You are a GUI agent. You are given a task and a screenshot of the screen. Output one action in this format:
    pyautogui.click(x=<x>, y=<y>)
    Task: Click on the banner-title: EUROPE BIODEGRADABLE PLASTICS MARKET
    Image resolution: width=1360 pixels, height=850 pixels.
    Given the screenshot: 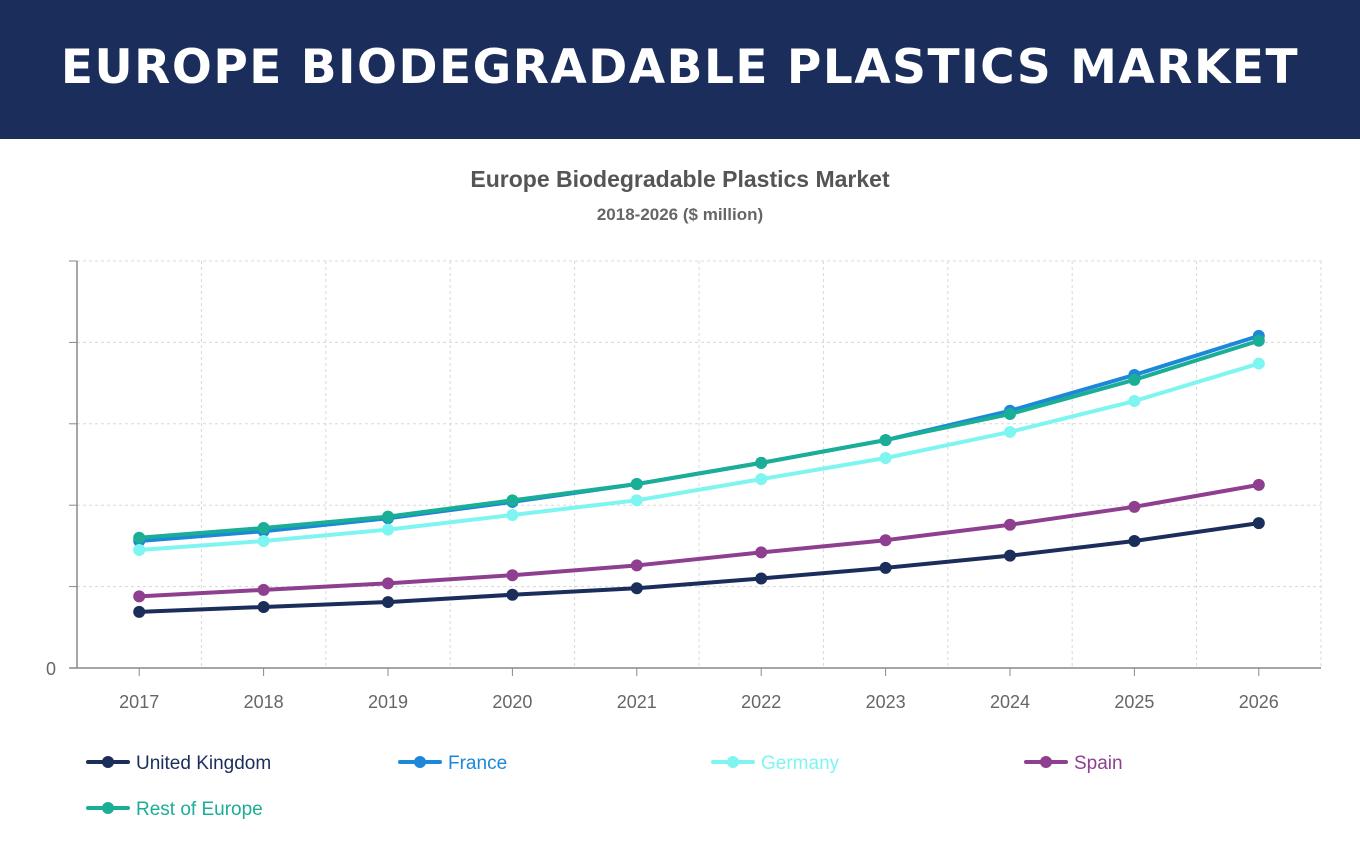 What is the action you would take?
    pyautogui.click(x=680, y=67)
    